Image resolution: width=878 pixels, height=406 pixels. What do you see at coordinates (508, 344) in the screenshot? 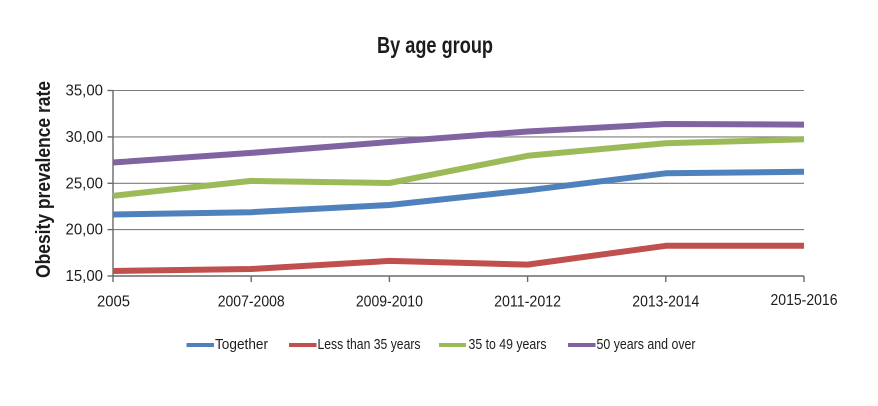
I see `svg-text: 35 to 49 years` at bounding box center [508, 344].